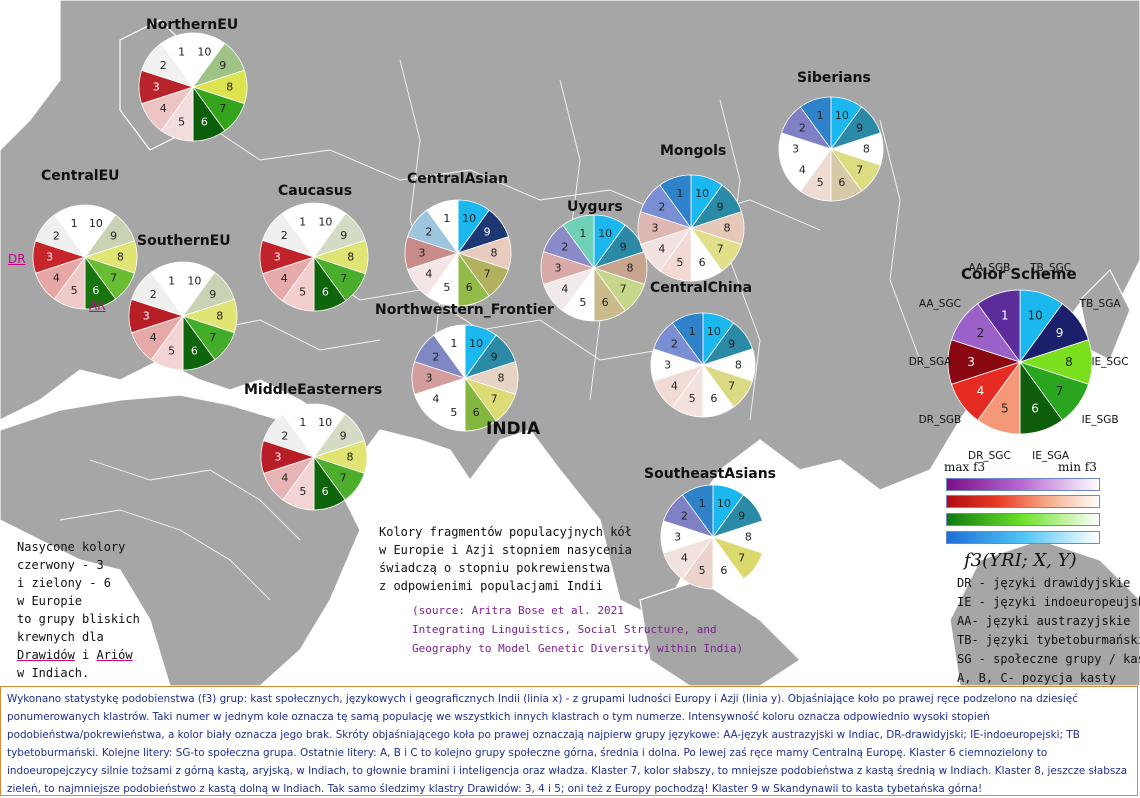  What do you see at coordinates (325, 291) in the screenshot?
I see `cluster-3-slice-label-6: 6` at bounding box center [325, 291].